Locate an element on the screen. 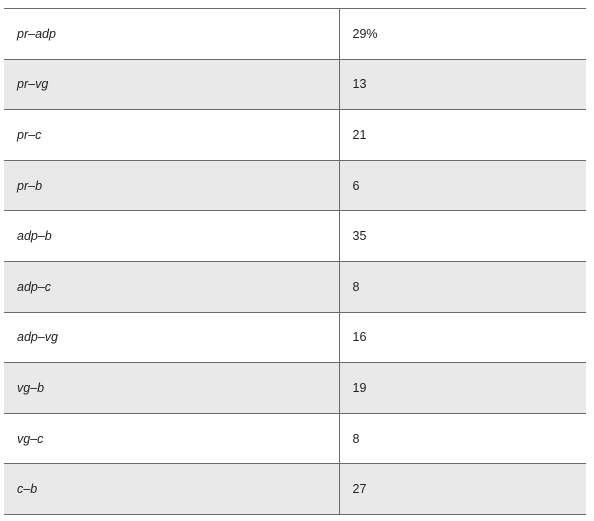 The image size is (594, 521). table-row: pr–adp 29% is located at coordinates (295, 34).